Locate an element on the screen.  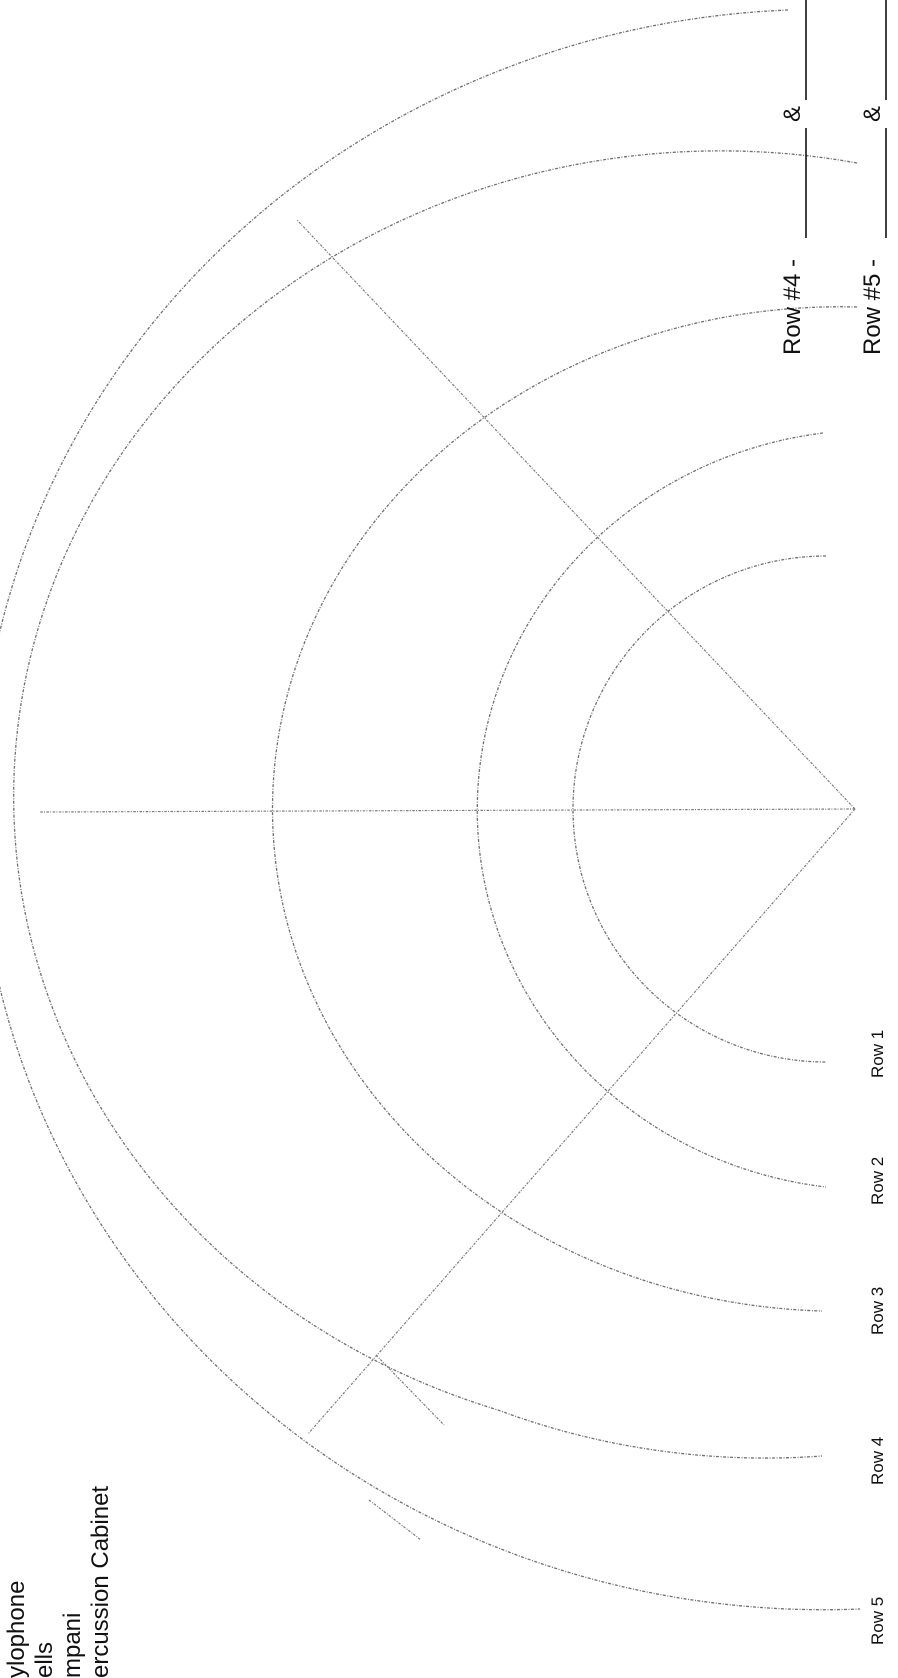
row-4-ampersand: & is located at coordinates (792, 114).